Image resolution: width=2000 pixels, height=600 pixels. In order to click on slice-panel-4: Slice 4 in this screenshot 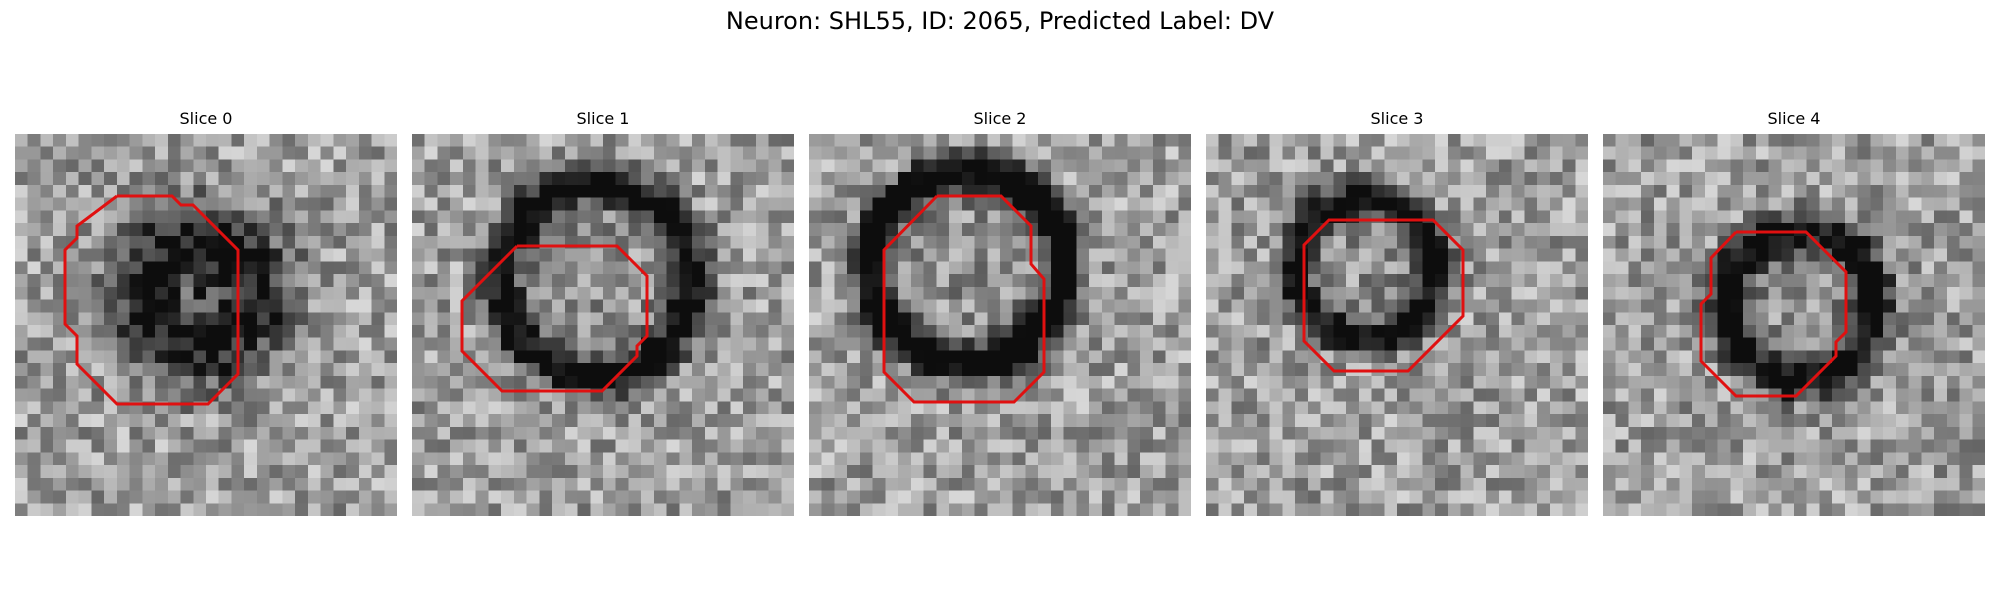, I will do `click(1794, 312)`.